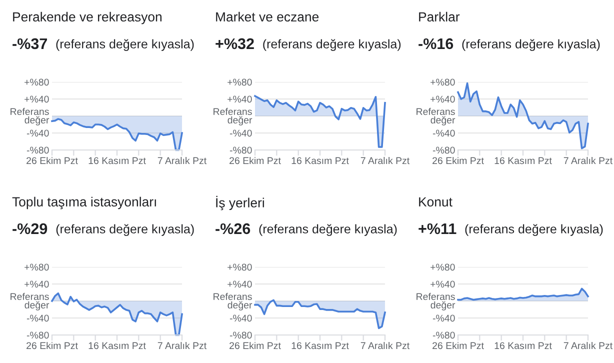 Image resolution: width=614 pixels, height=363 pixels. What do you see at coordinates (235, 44) in the screenshot?
I see `chart-subtitle: +%32` at bounding box center [235, 44].